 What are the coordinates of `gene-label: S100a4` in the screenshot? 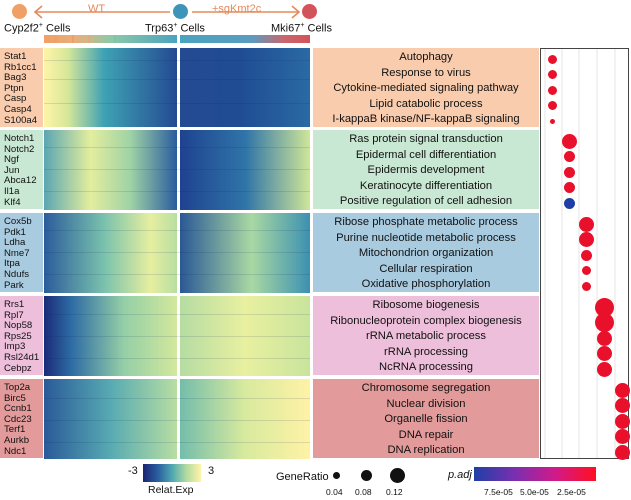 It's located at (21, 120).